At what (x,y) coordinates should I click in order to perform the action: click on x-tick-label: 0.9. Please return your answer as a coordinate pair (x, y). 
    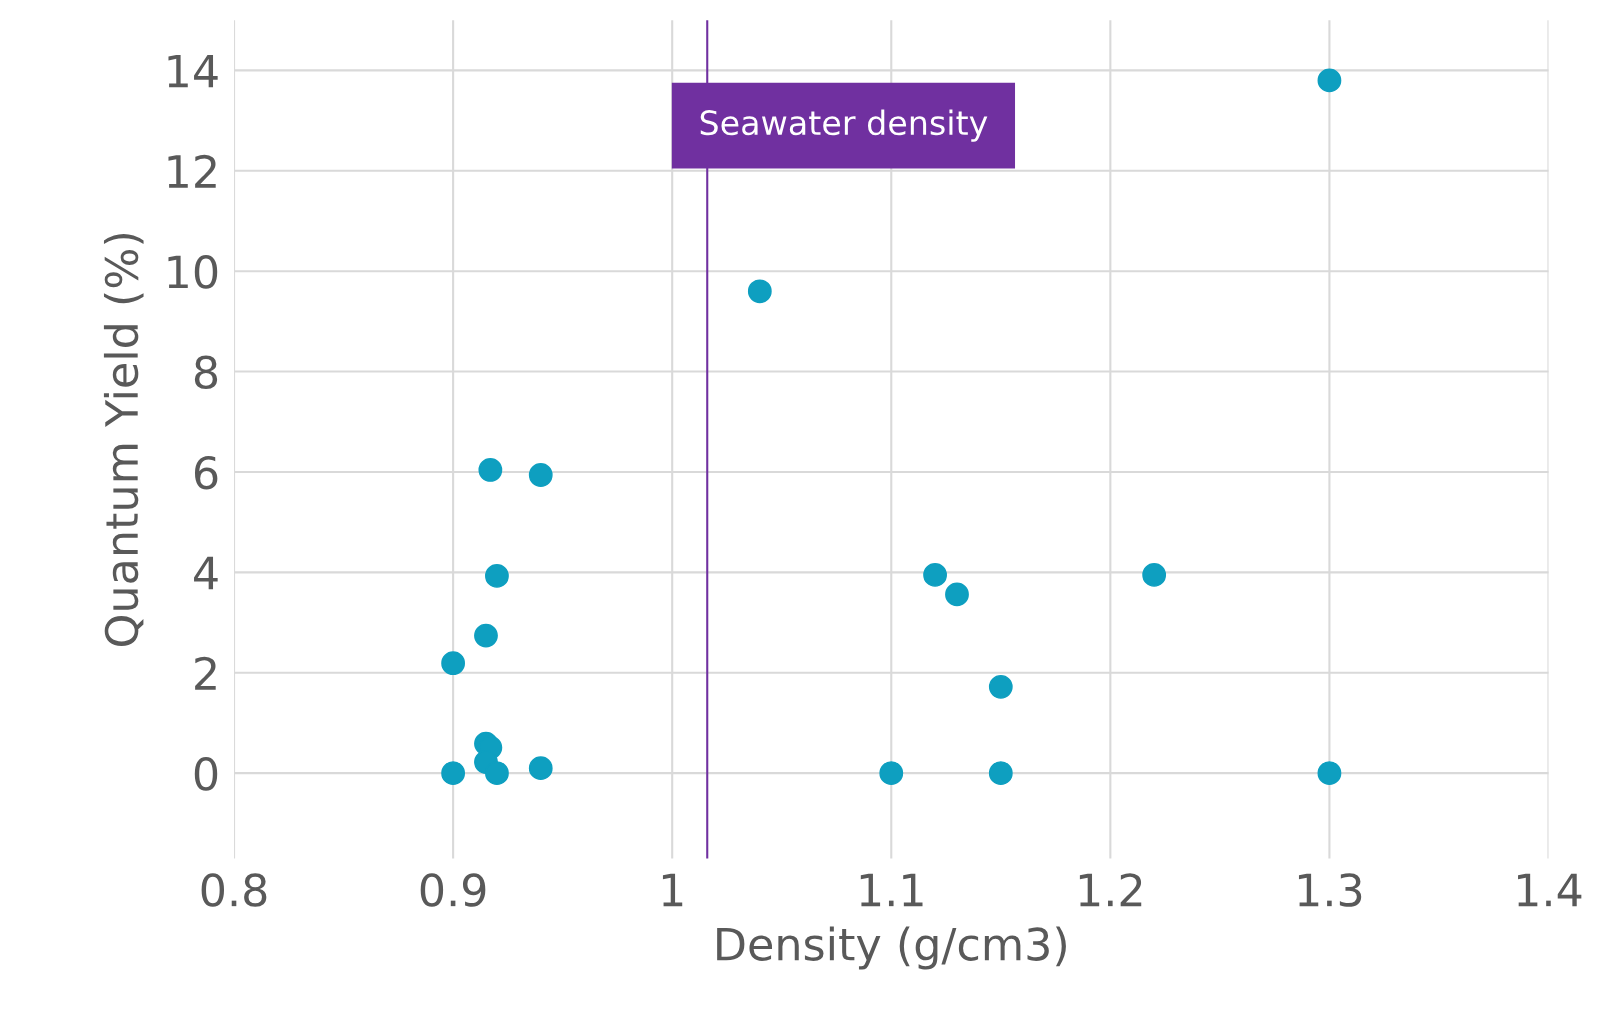
    Looking at the image, I should click on (453, 890).